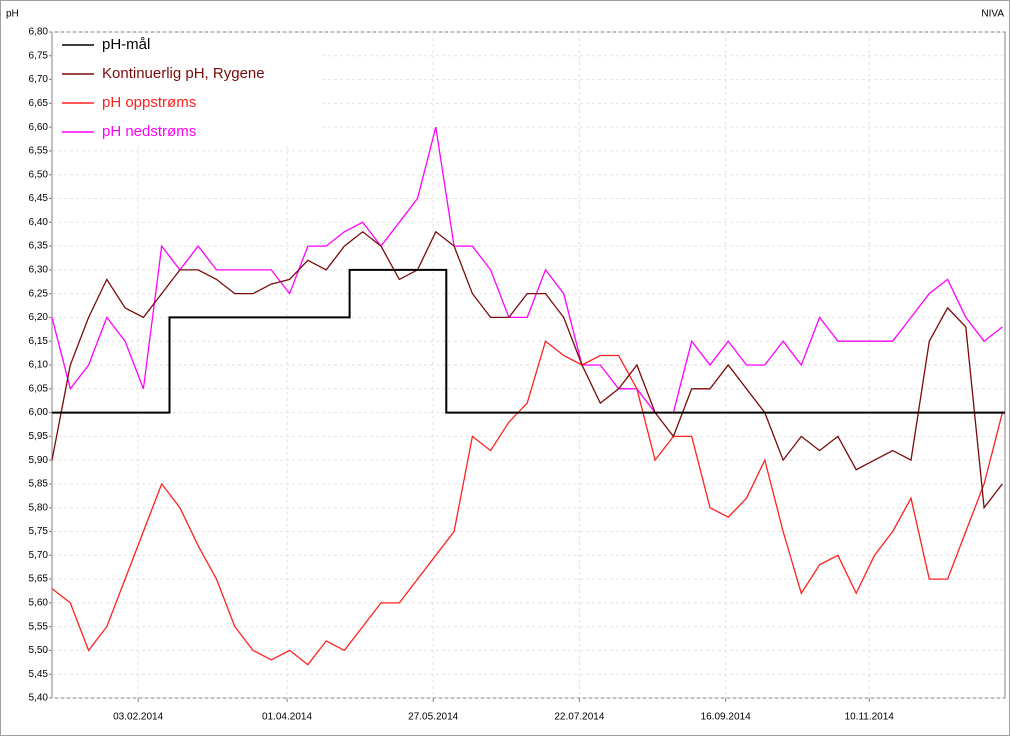 The image size is (1010, 736). Describe the element at coordinates (39, 674) in the screenshot. I see `y-tick-label: 5,45` at that location.